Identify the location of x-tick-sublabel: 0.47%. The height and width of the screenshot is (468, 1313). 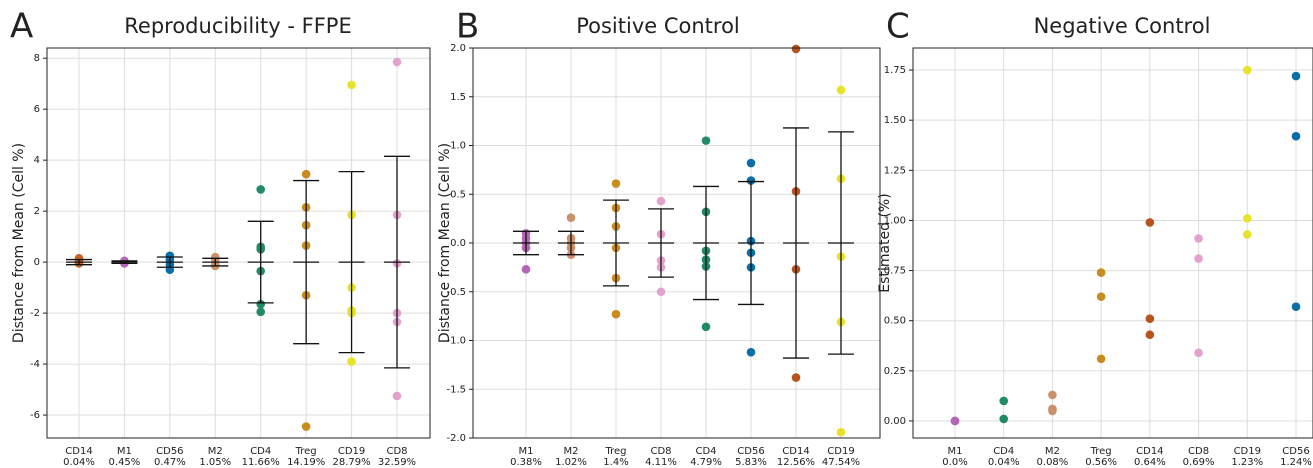
(170, 462).